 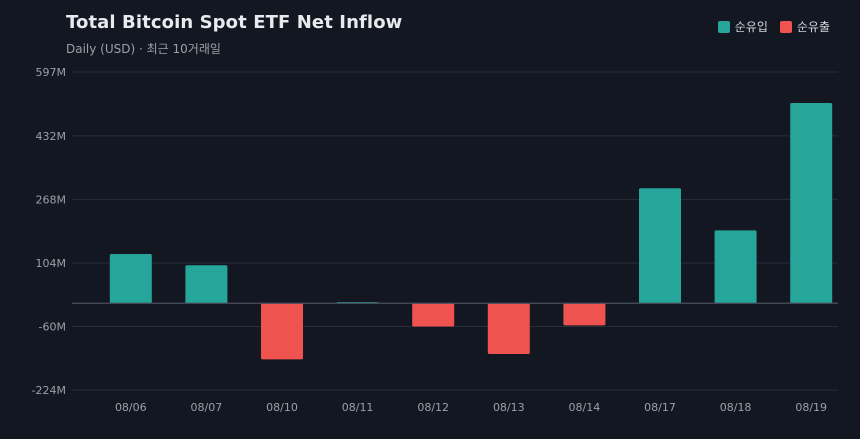 What do you see at coordinates (358, 407) in the screenshot?
I see `x-tick-label: 08/11` at bounding box center [358, 407].